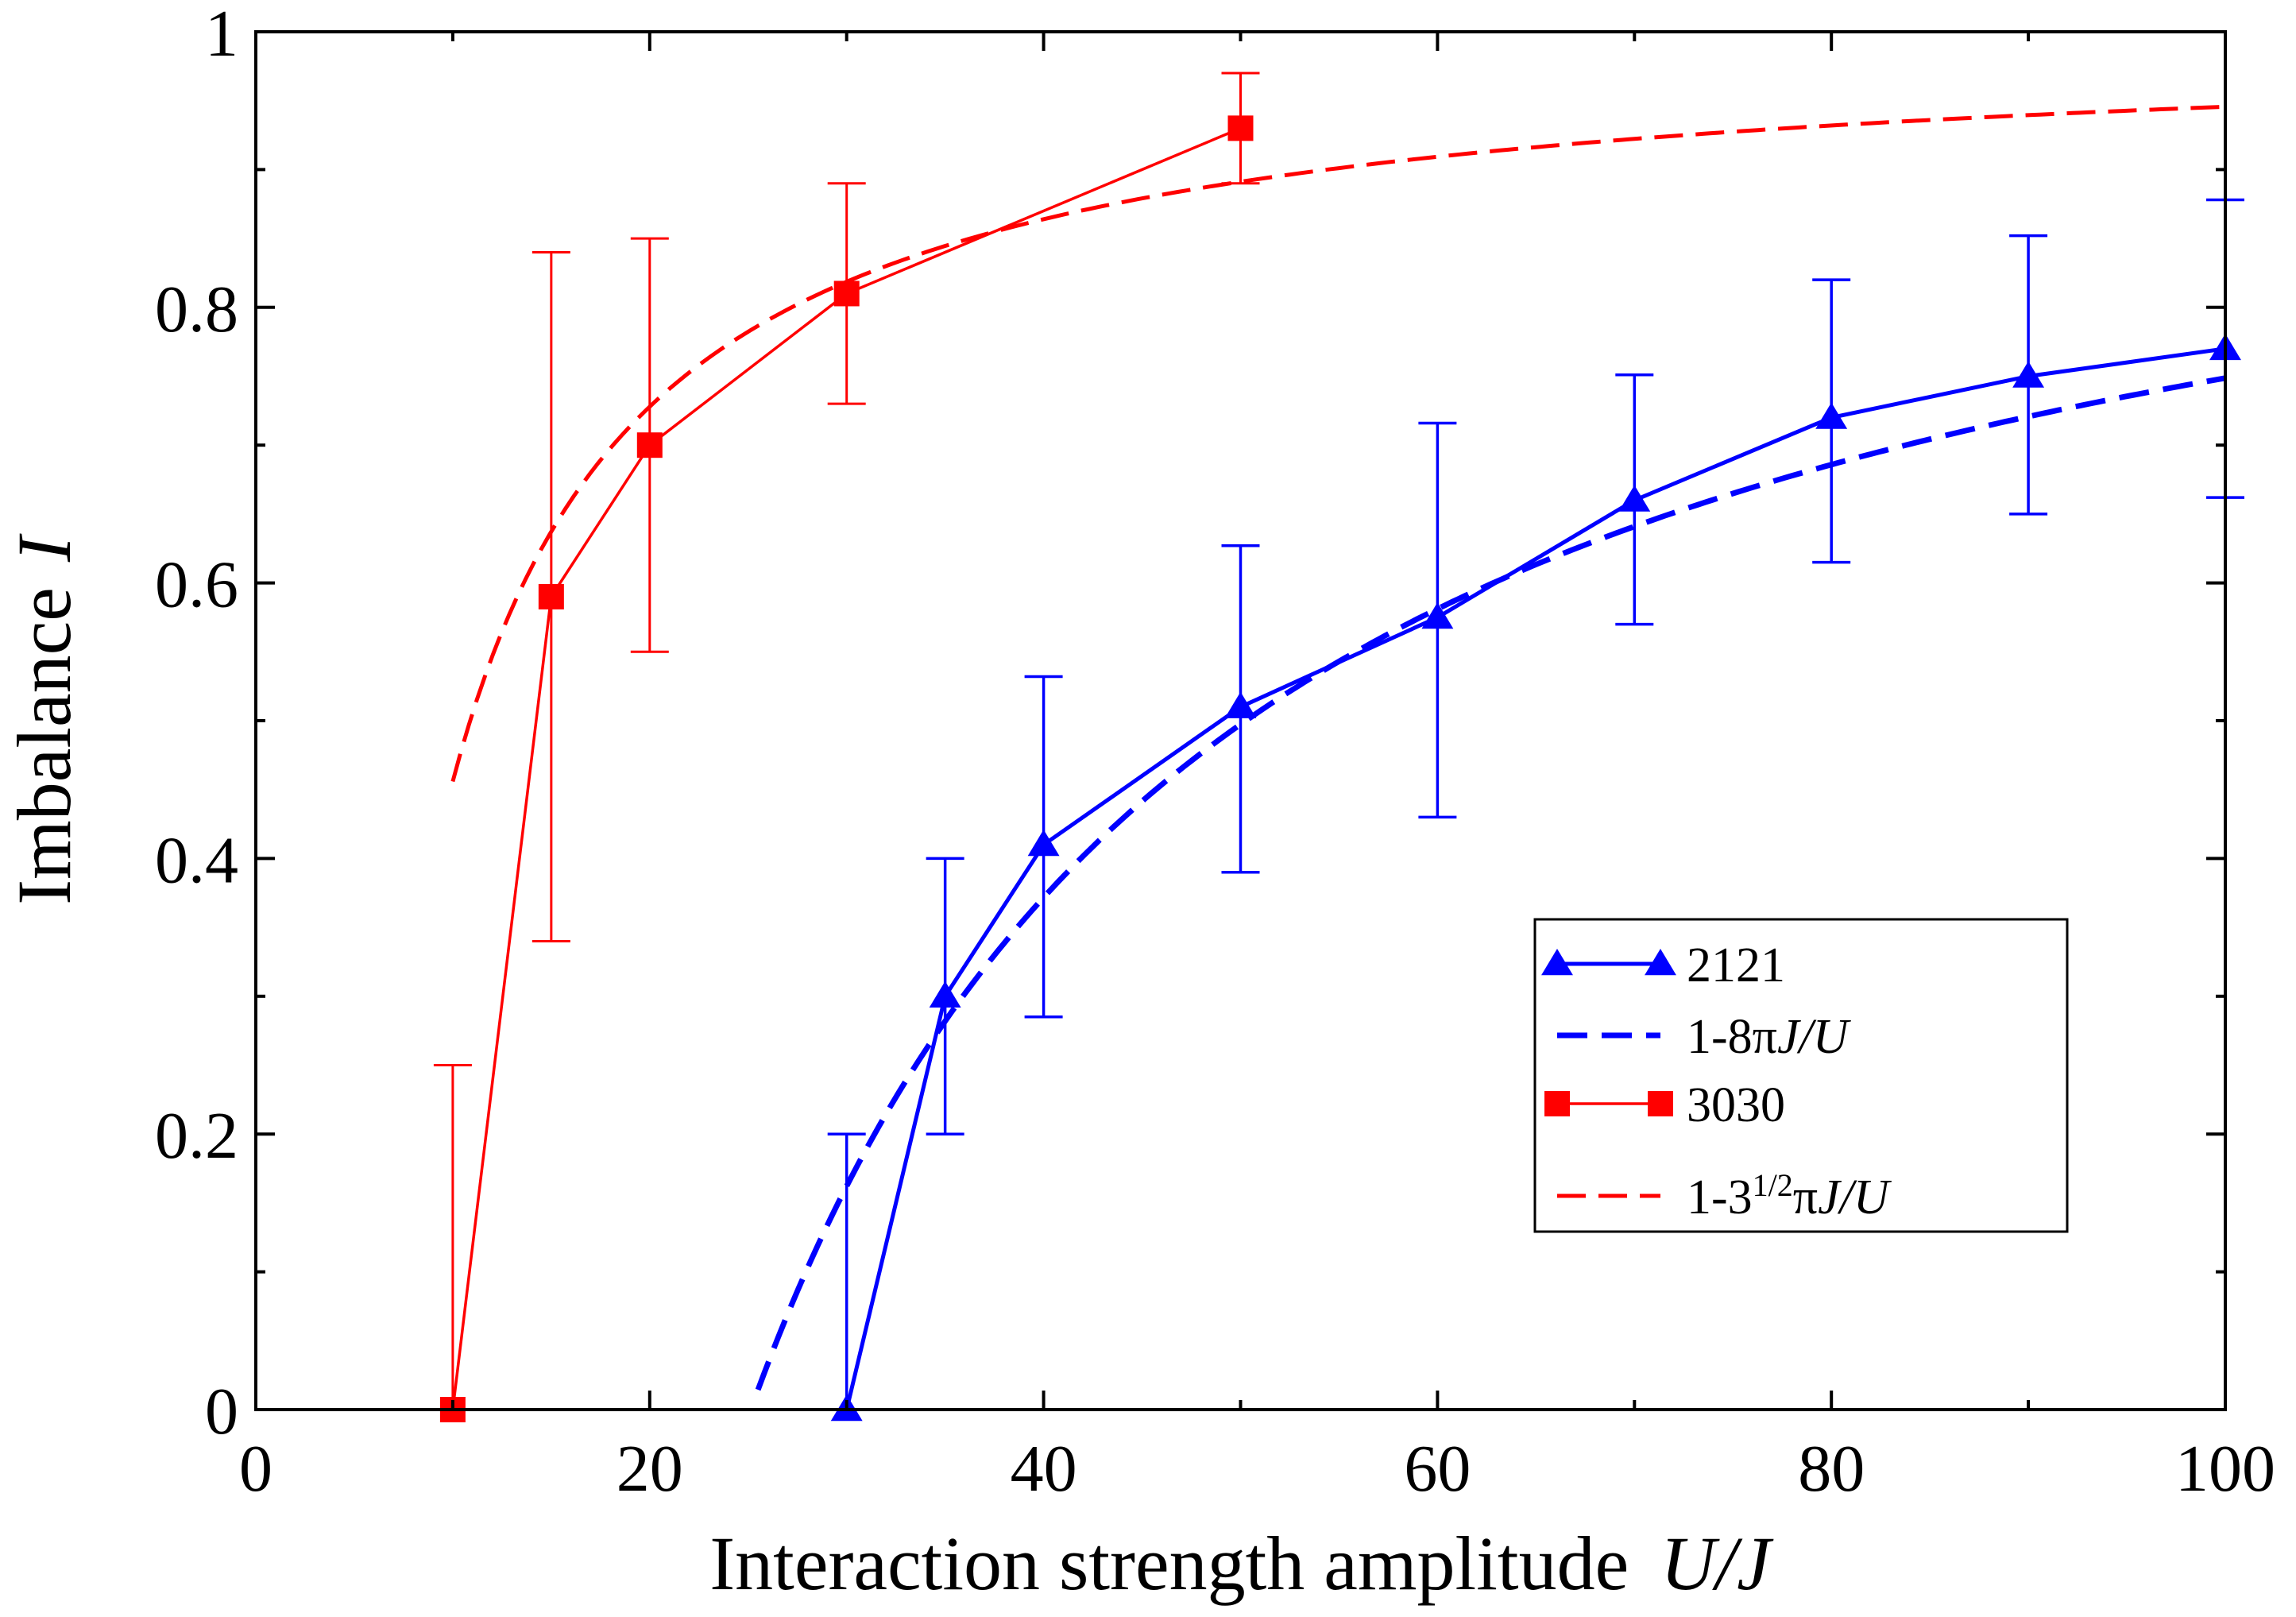  I want to click on legend-entry: 2121, so click(1663, 965).